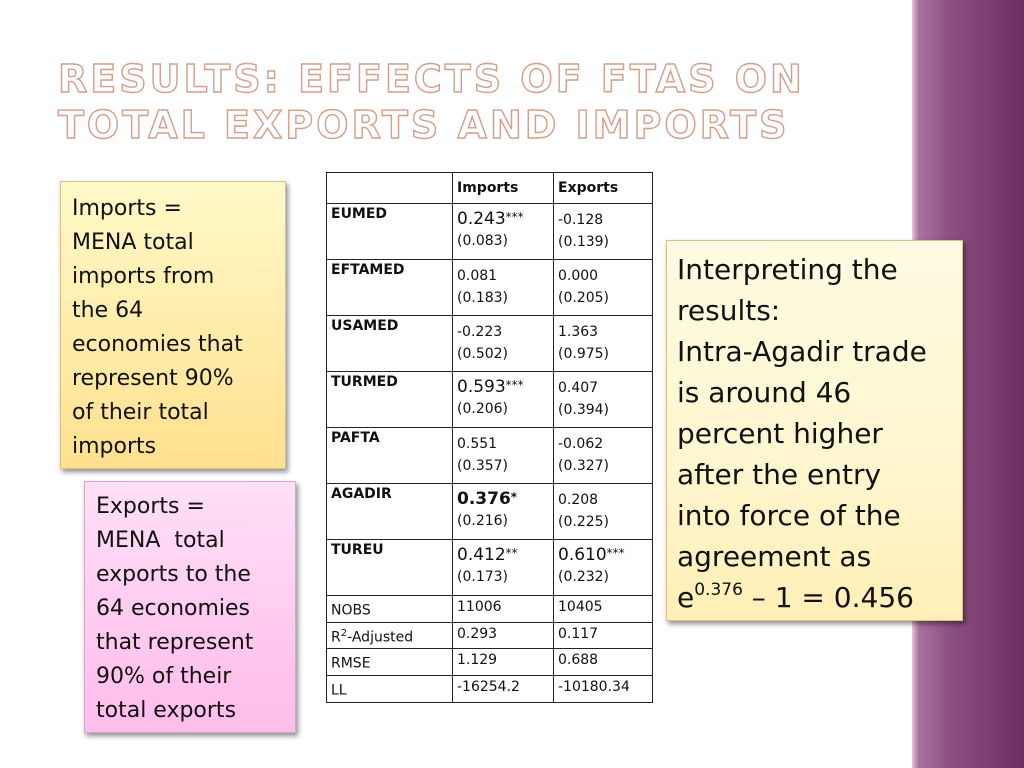  I want to click on stat-label: LL, so click(339, 690).